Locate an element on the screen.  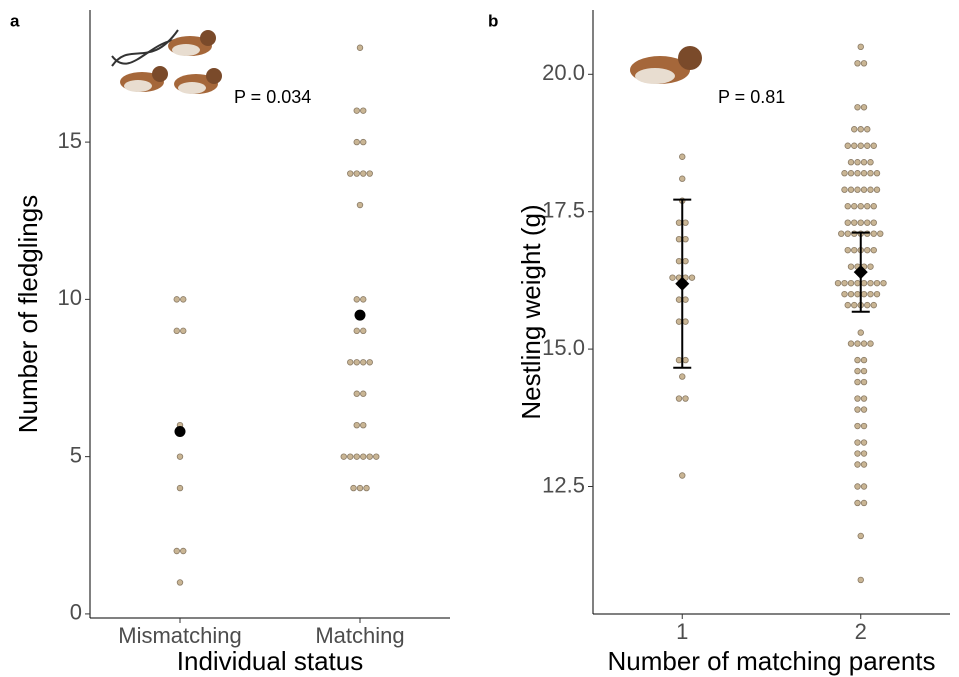
annotation: P = 0.034 is located at coordinates (272, 97).